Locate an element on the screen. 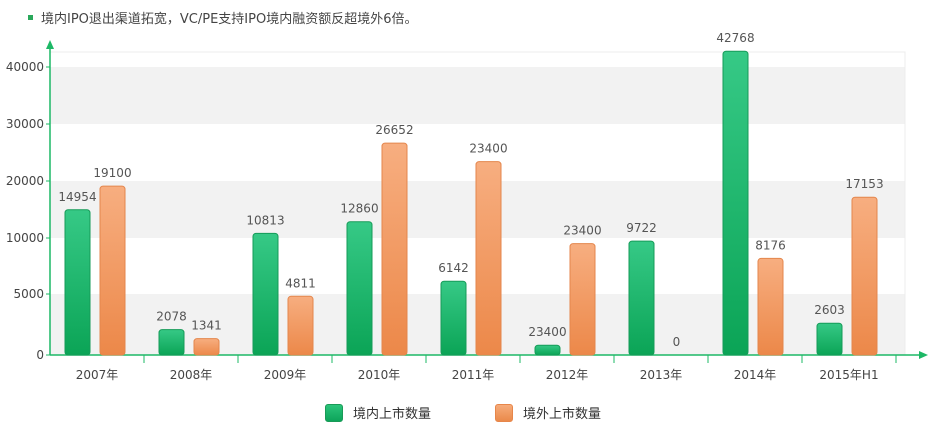 The width and height of the screenshot is (932, 430). label-domestic-5: 23400 is located at coordinates (547, 332).